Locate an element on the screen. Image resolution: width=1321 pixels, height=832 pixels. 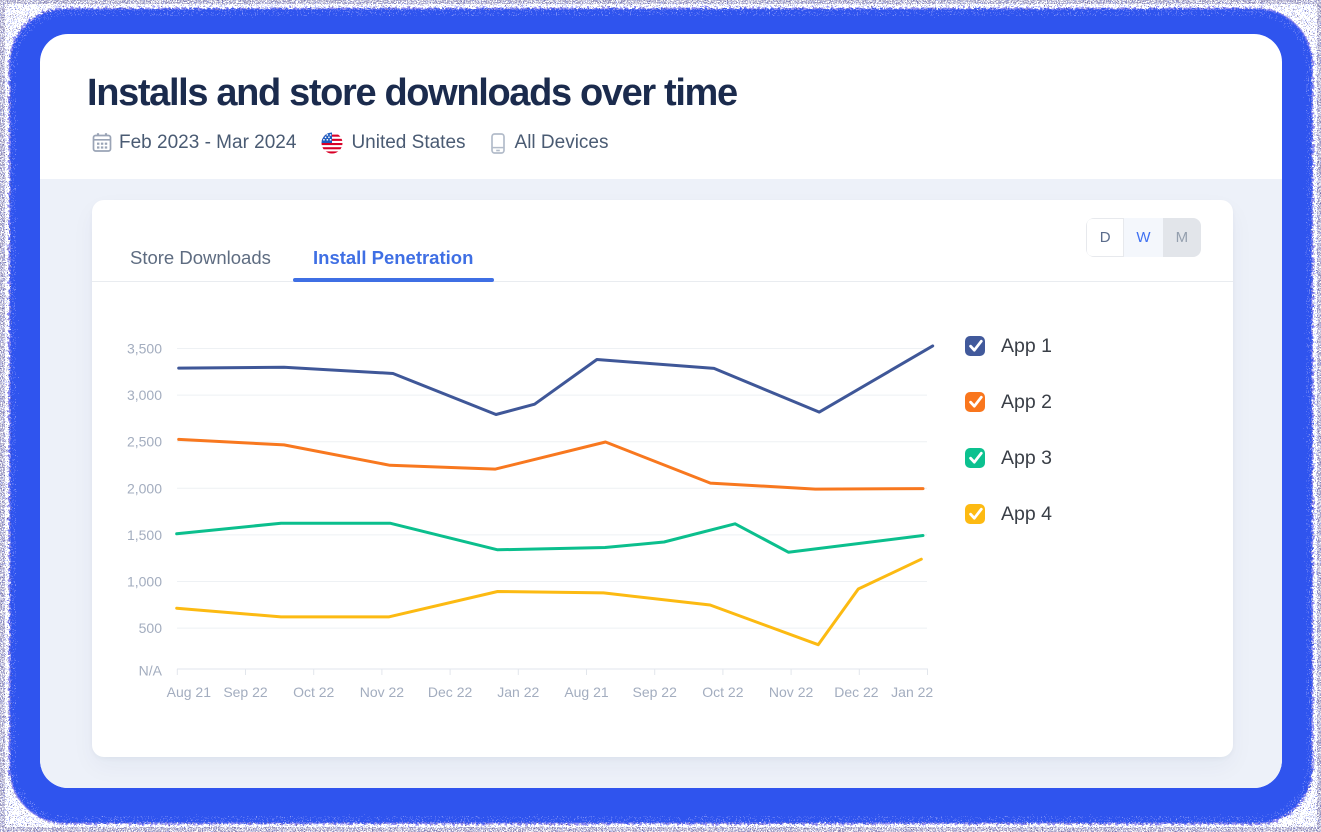
svg-text: 2,000 is located at coordinates (144, 488).